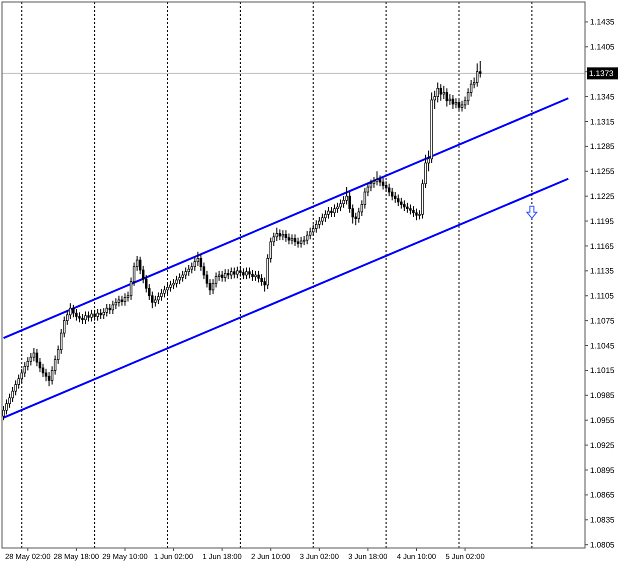 The height and width of the screenshot is (563, 620). I want to click on y-tick-label: 1.1045, so click(603, 345).